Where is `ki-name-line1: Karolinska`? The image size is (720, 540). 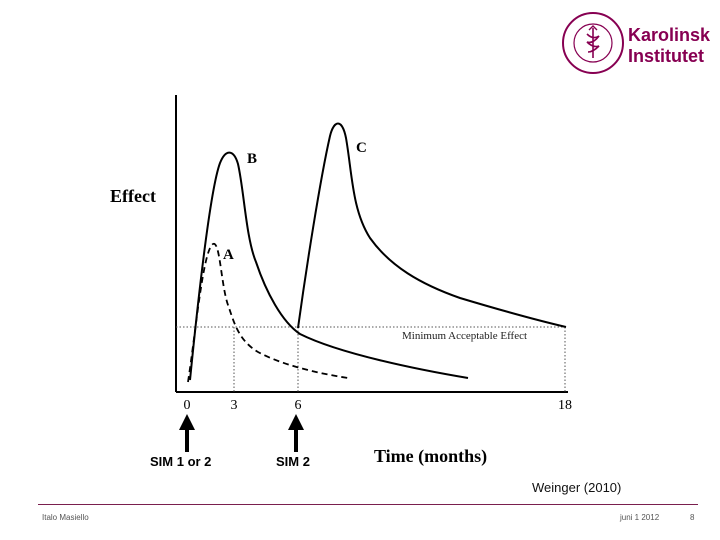 ki-name-line1: Karolinska is located at coordinates (669, 35).